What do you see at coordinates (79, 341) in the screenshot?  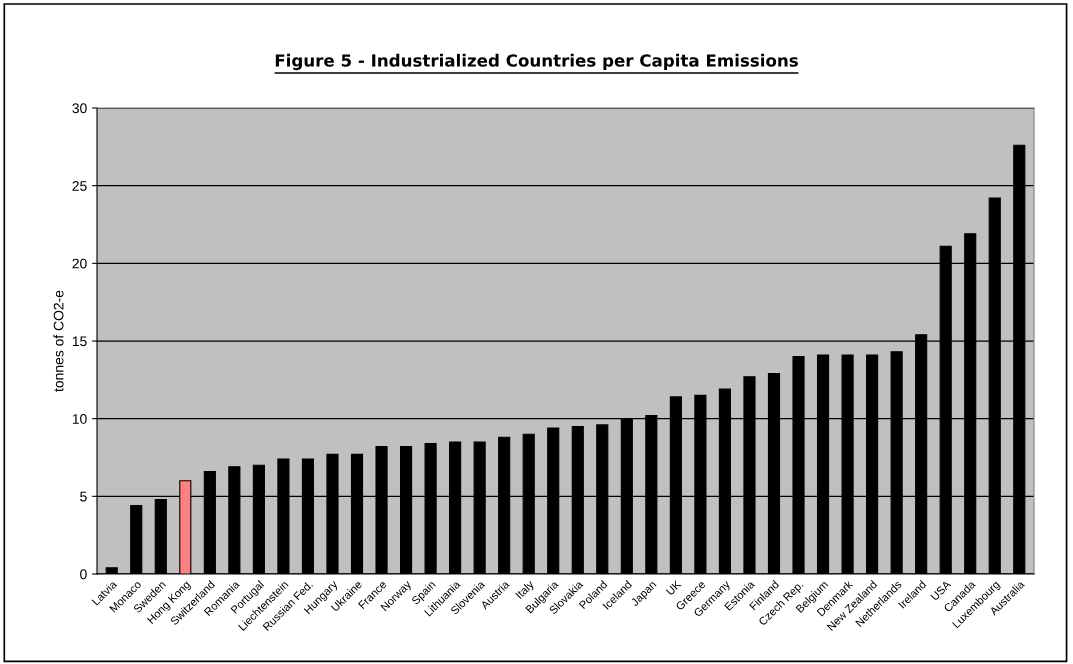 I see `y-tick-label: 15` at bounding box center [79, 341].